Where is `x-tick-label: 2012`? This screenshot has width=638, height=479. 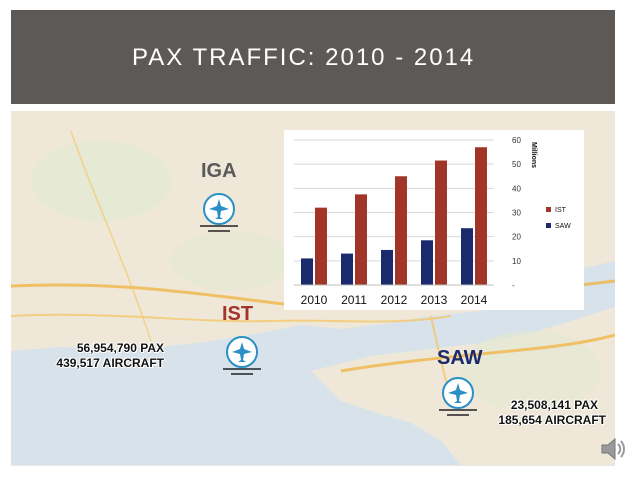 x-tick-label: 2012 is located at coordinates (394, 300).